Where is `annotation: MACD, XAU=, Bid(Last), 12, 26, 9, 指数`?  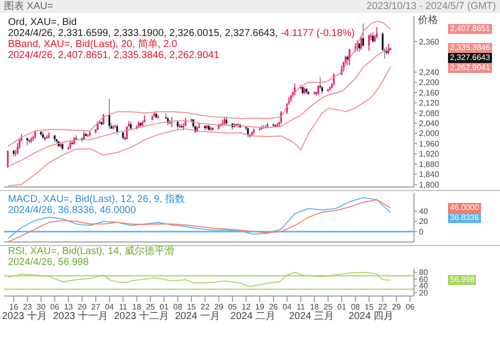 annotation: MACD, XAU=, Bid(Last), 12, 26, 9, 指数 is located at coordinates (97, 199).